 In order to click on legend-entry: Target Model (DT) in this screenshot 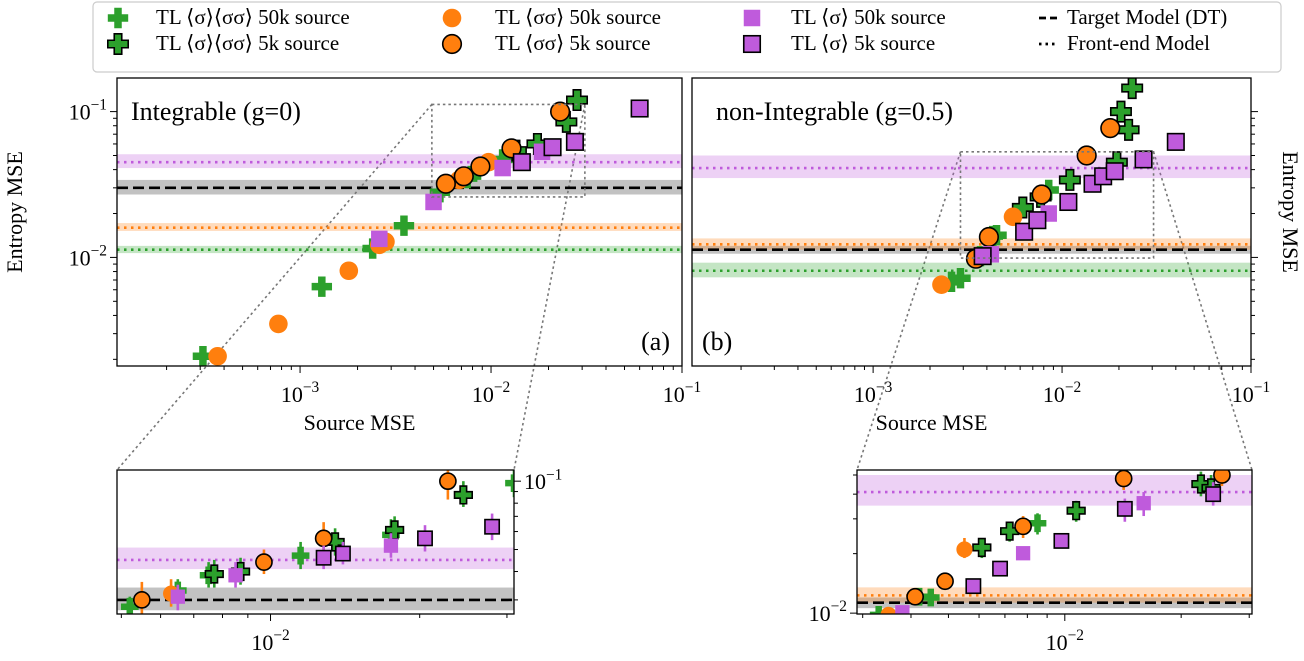, I will do `click(1133, 17)`.